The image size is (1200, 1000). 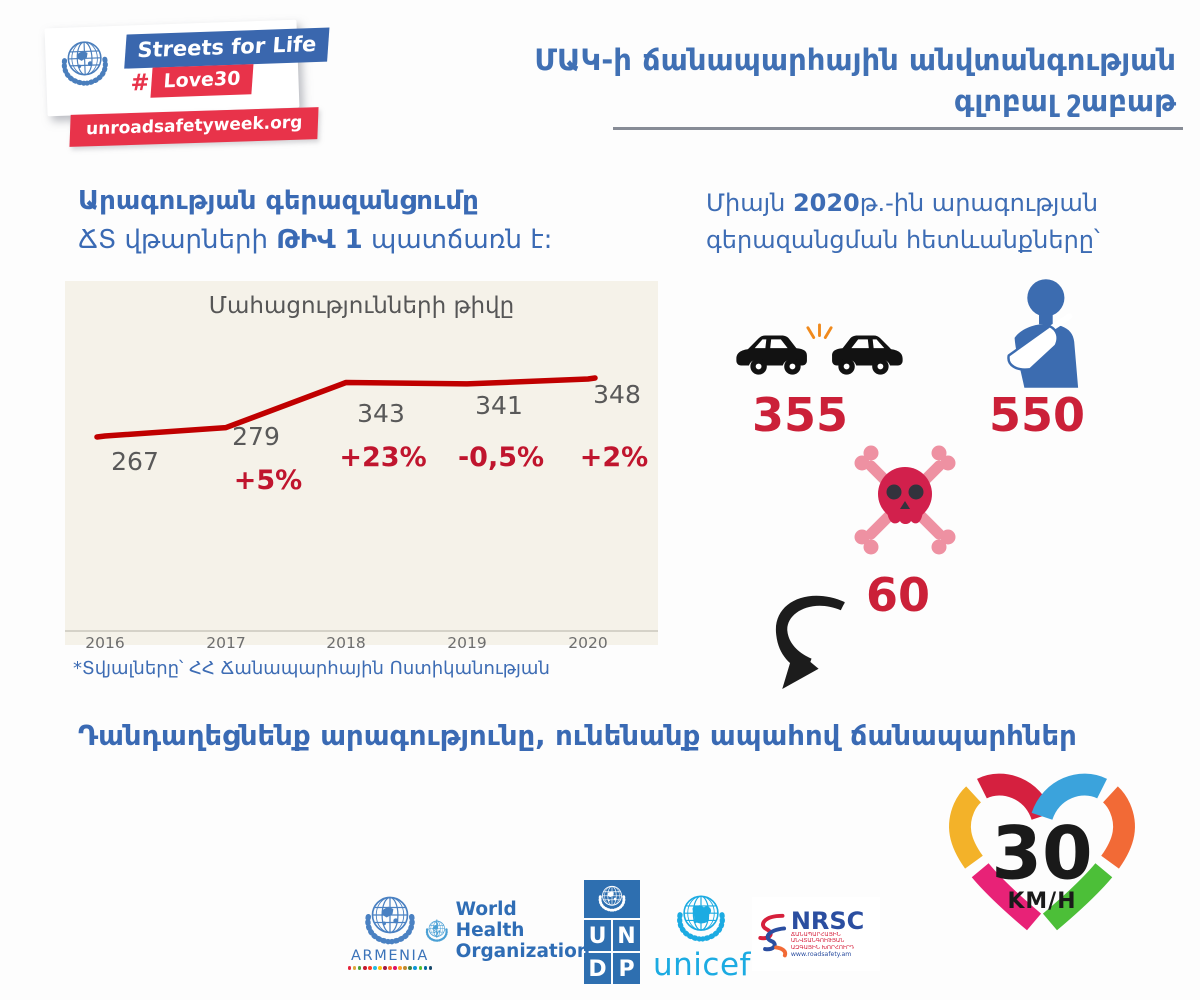 I want to click on streets-for-life-badge: Streets for Life # Love30, so click(x=187, y=68).